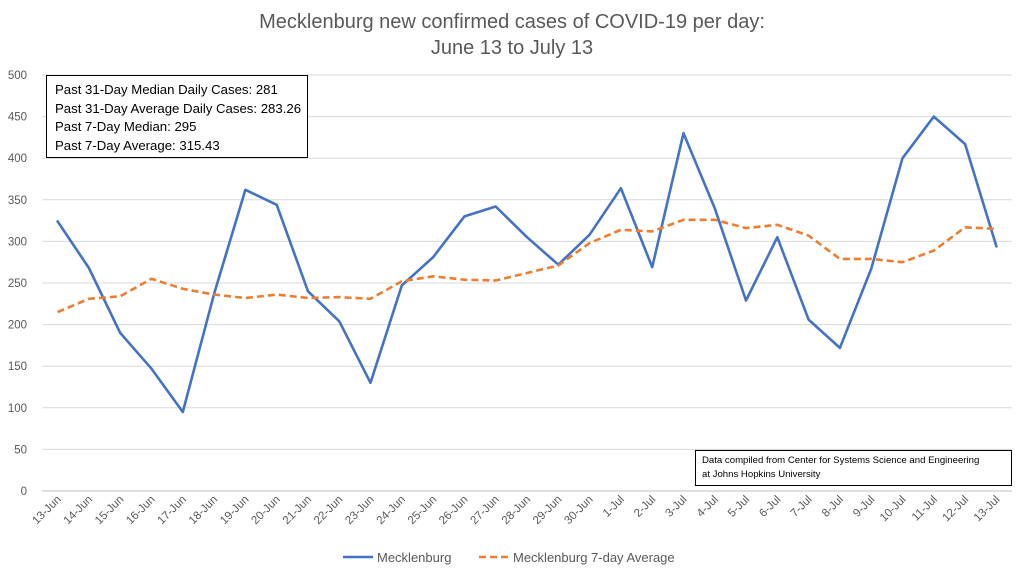 The height and width of the screenshot is (576, 1024). I want to click on x-tick-label: 17-Jun, so click(172, 510).